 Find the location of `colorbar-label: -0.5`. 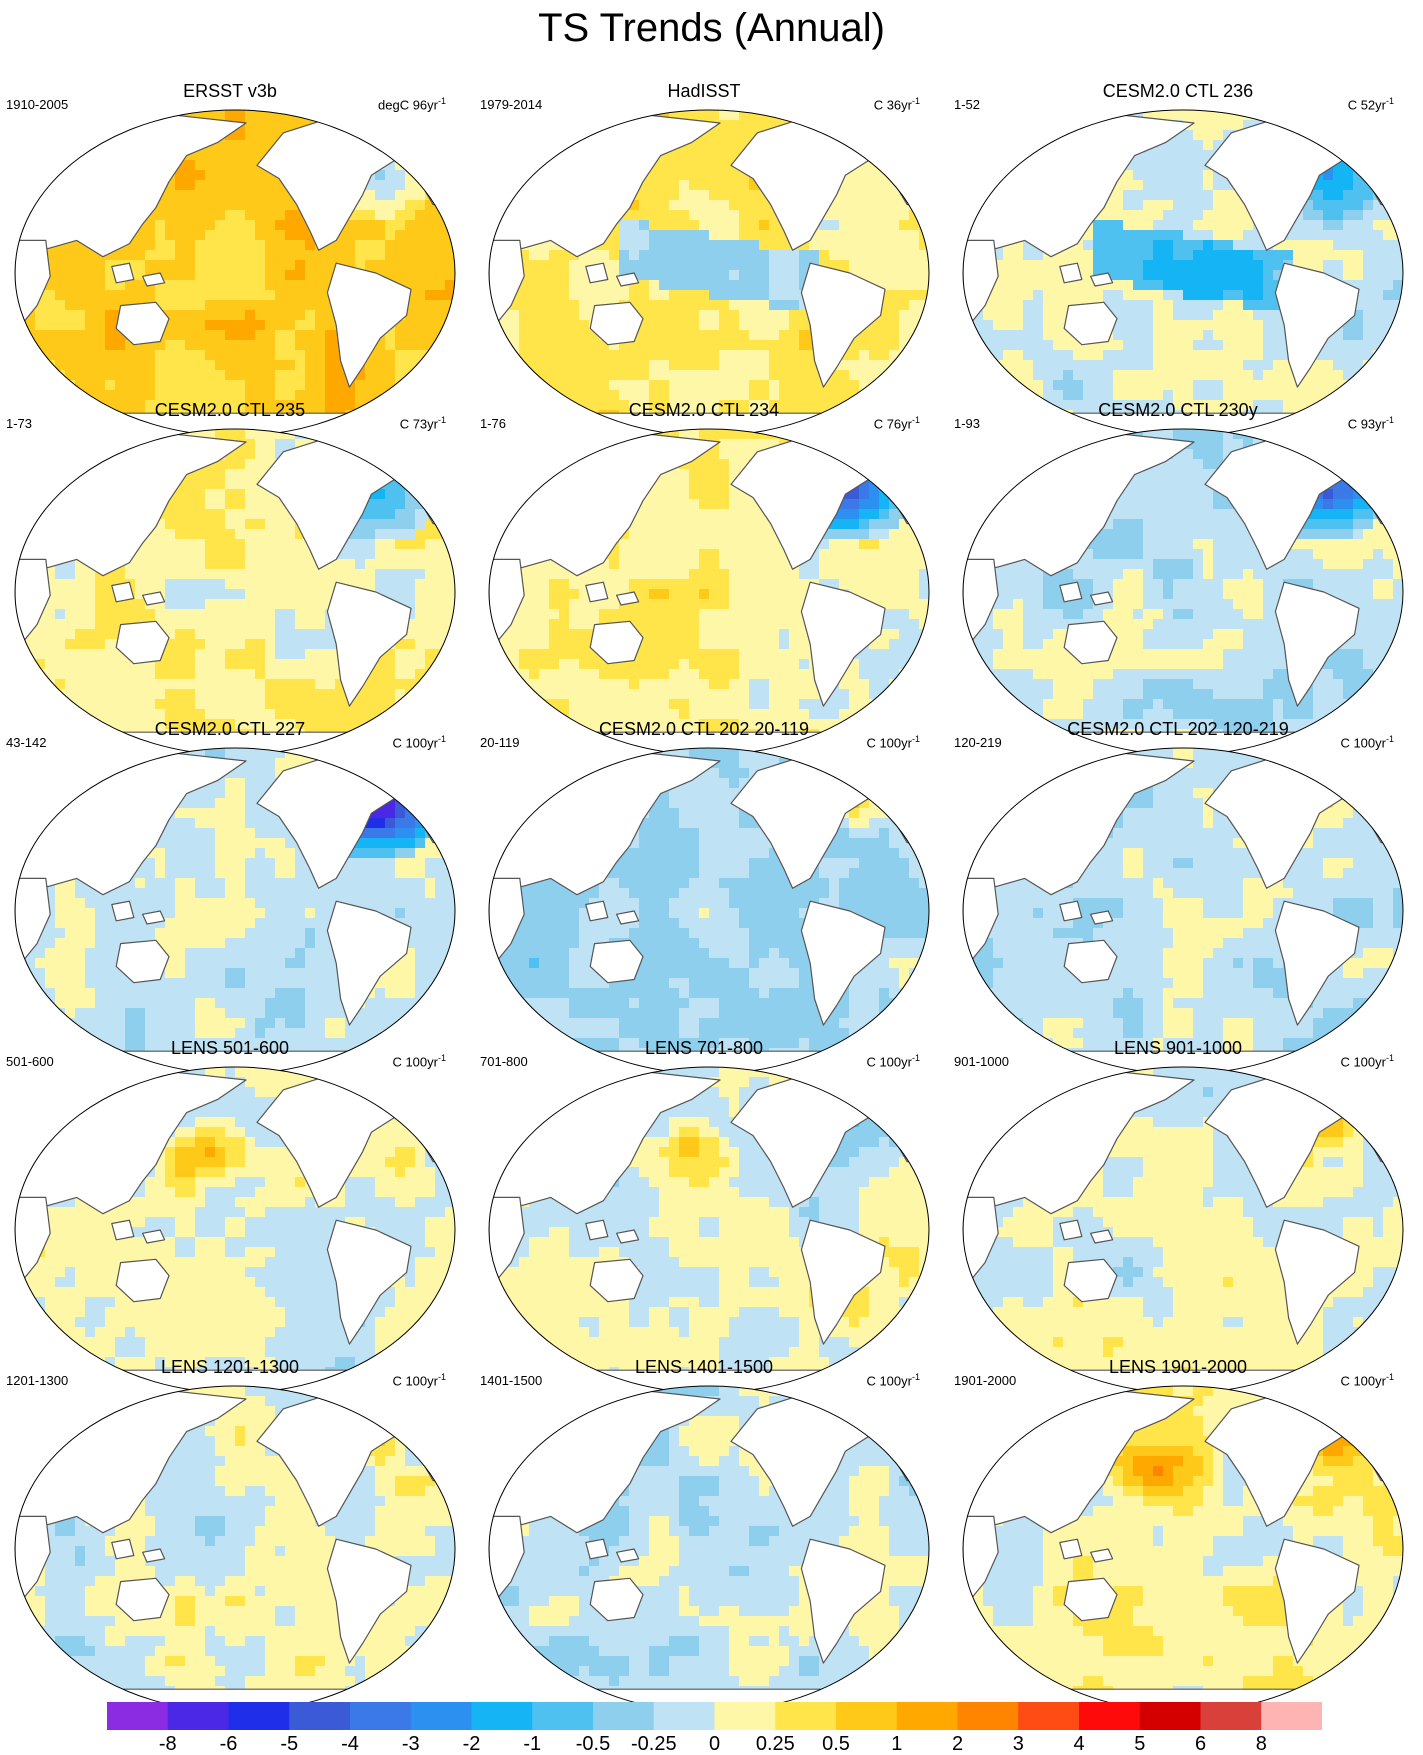

colorbar-label: -0.5 is located at coordinates (593, 1744).